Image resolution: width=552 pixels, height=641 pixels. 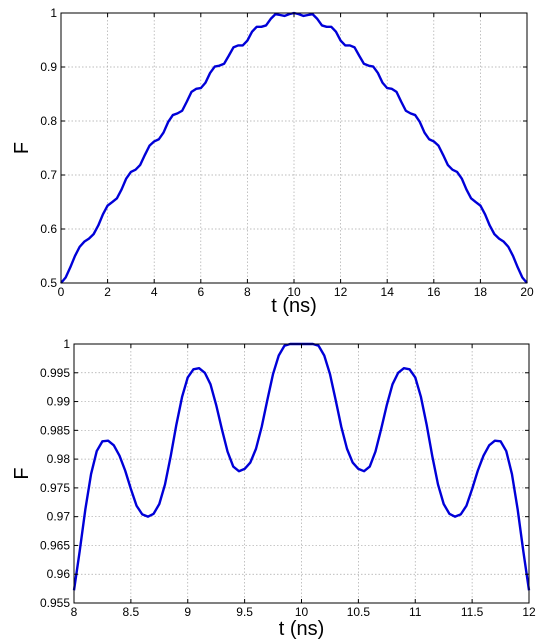 I want to click on y-tick-label: 0.975, so click(x=55, y=488).